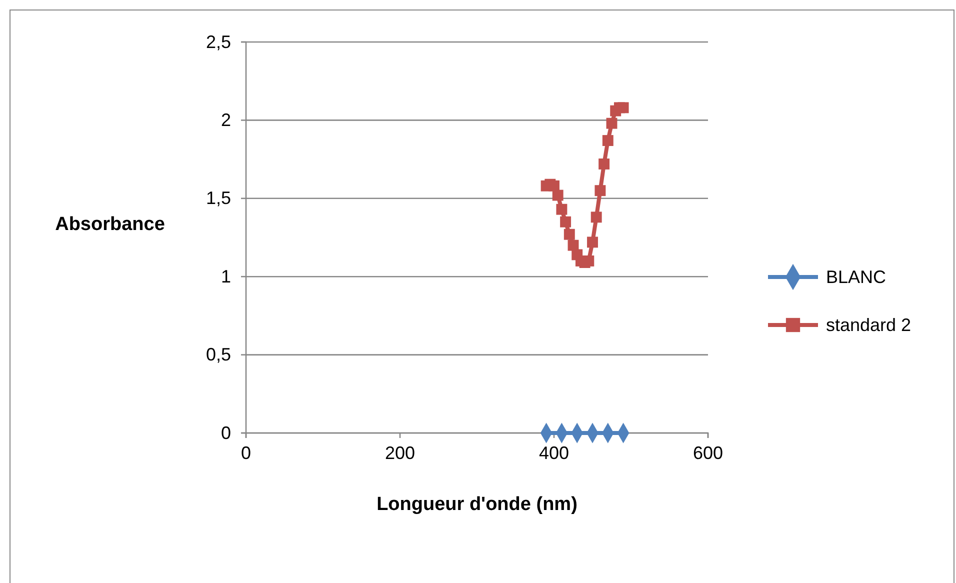 This screenshot has height=583, width=956. I want to click on x-tick-label: 400, so click(554, 452).